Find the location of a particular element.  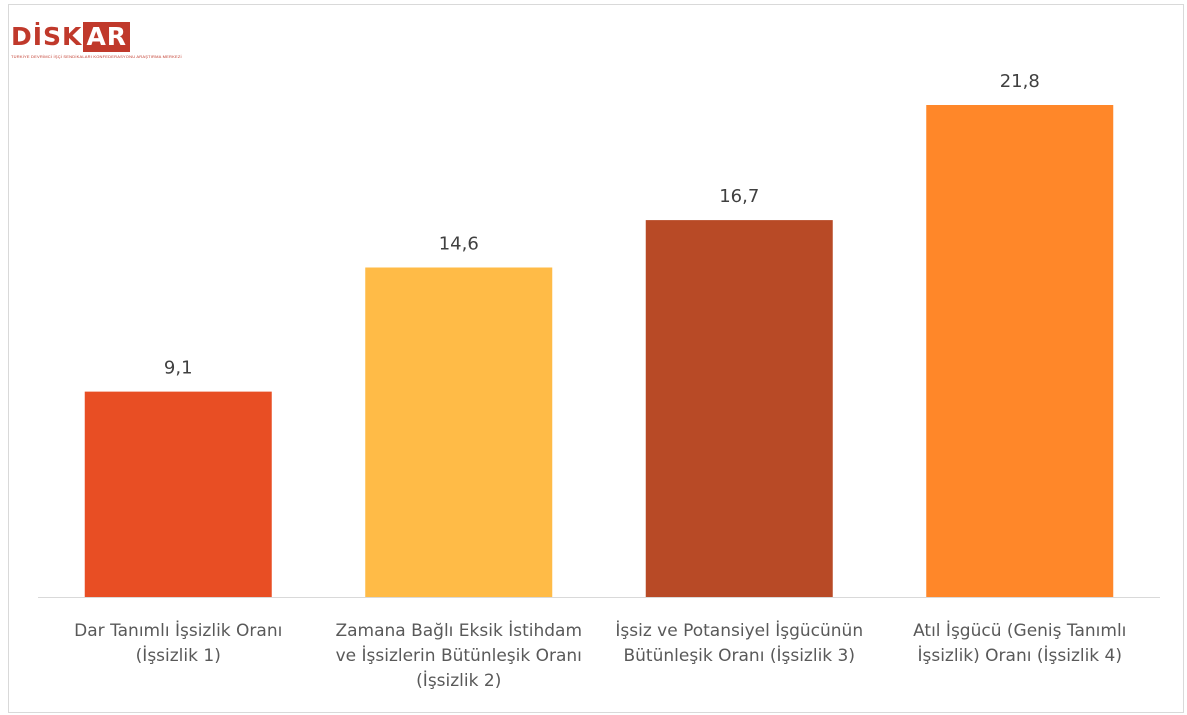

category-label-line: Dar Tanımlı İşsizlik Oranı is located at coordinates (178, 630).